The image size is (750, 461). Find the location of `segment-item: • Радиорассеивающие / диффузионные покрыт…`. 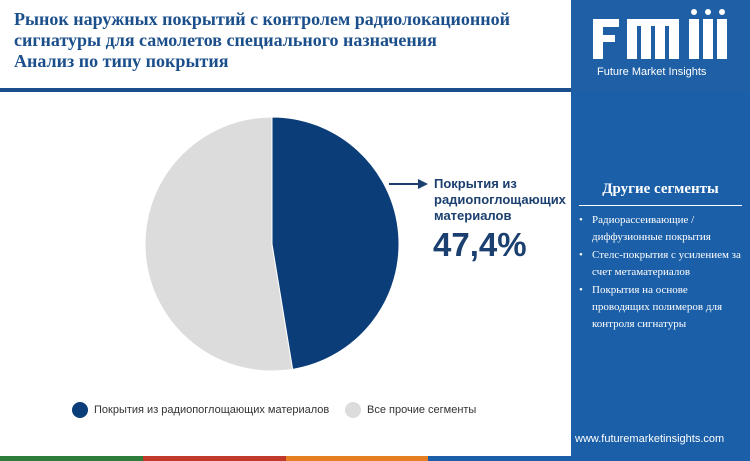

segment-item: • Радиорассеивающие / диффузионные покрыт… is located at coordinates (661, 229).